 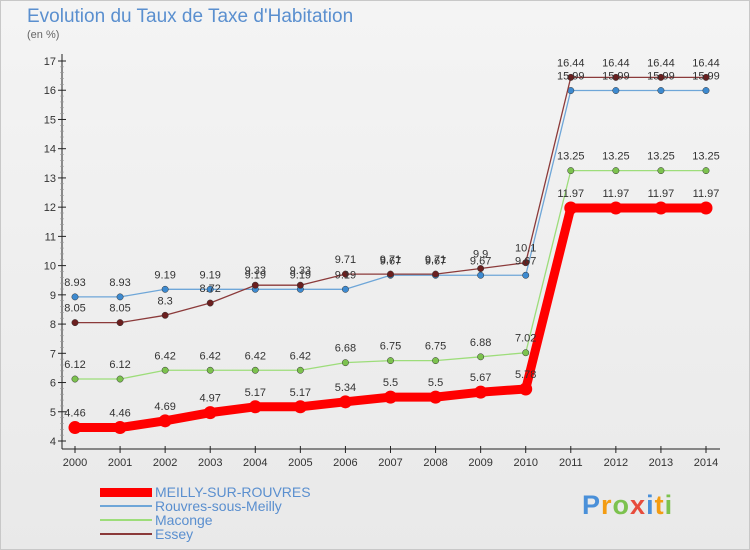 What do you see at coordinates (53, 325) in the screenshot?
I see `y-tick-label: 8` at bounding box center [53, 325].